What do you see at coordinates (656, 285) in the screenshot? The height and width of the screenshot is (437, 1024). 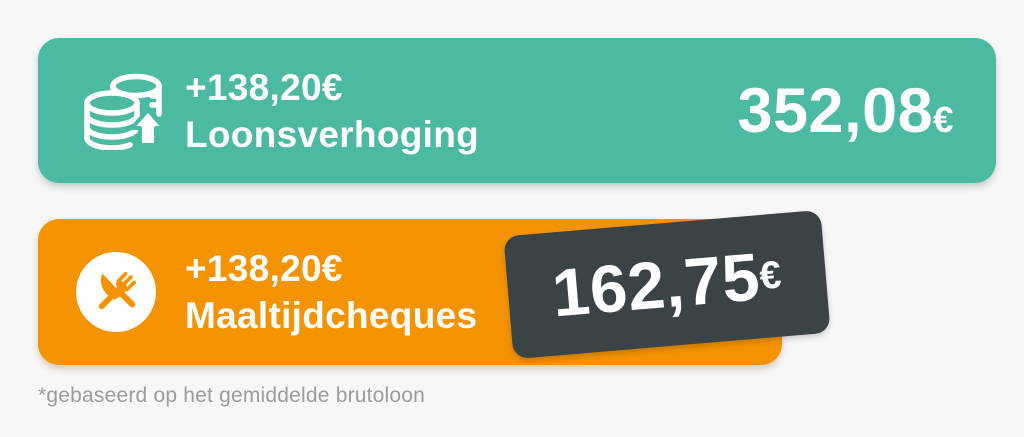 I see `amount-value: 162,75` at bounding box center [656, 285].